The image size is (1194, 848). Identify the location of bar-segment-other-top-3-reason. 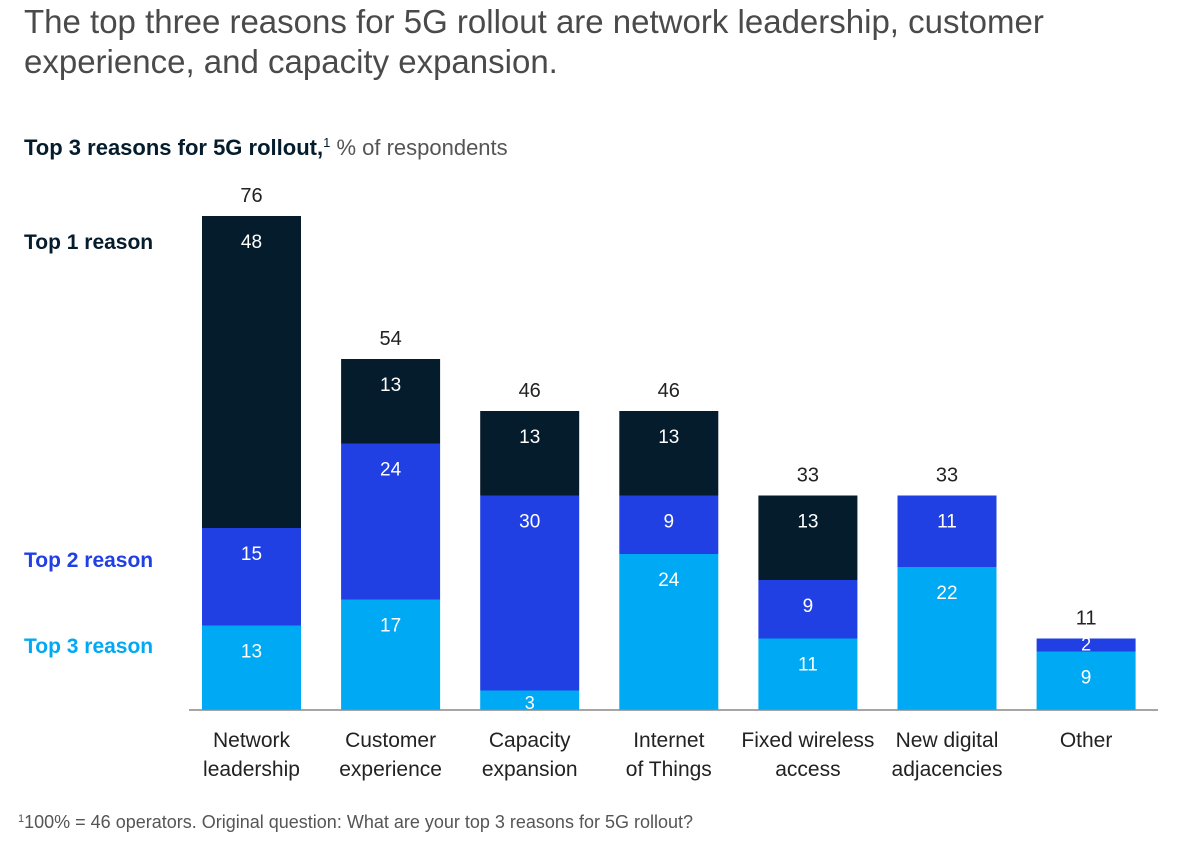
(1086, 680).